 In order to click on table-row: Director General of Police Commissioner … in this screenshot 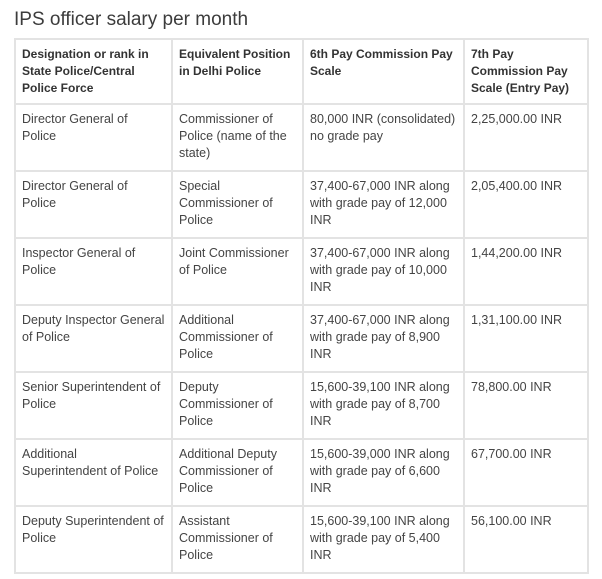, I will do `click(301, 137)`.